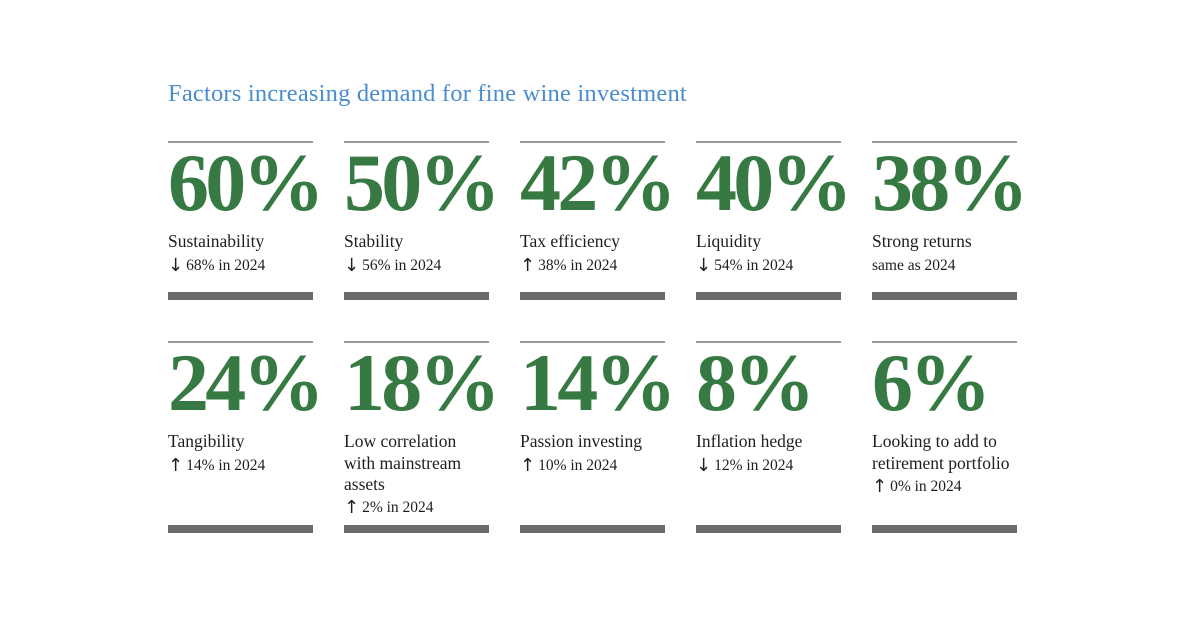 The image size is (1200, 630). I want to click on stat-value: 14%, so click(598, 382).